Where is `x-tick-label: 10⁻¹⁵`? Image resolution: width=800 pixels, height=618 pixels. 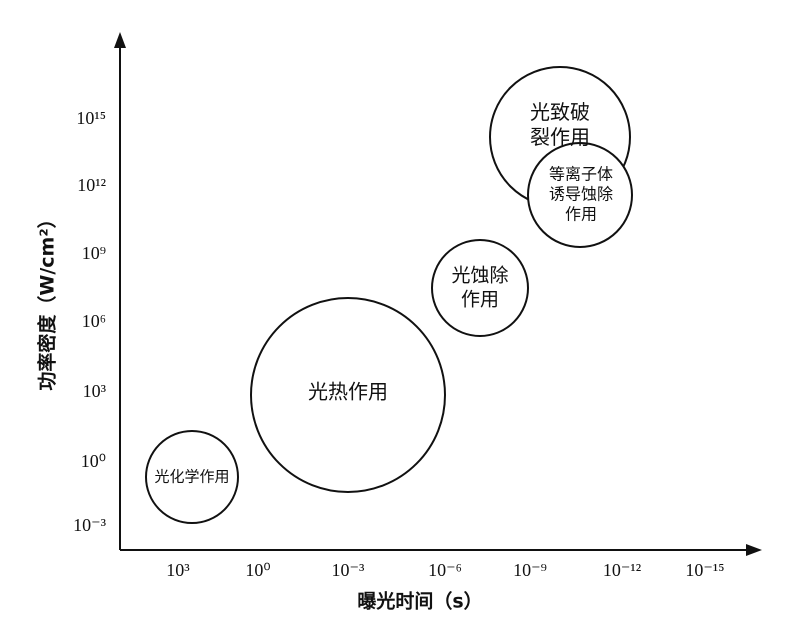 x-tick-label: 10⁻¹⁵ is located at coordinates (704, 570).